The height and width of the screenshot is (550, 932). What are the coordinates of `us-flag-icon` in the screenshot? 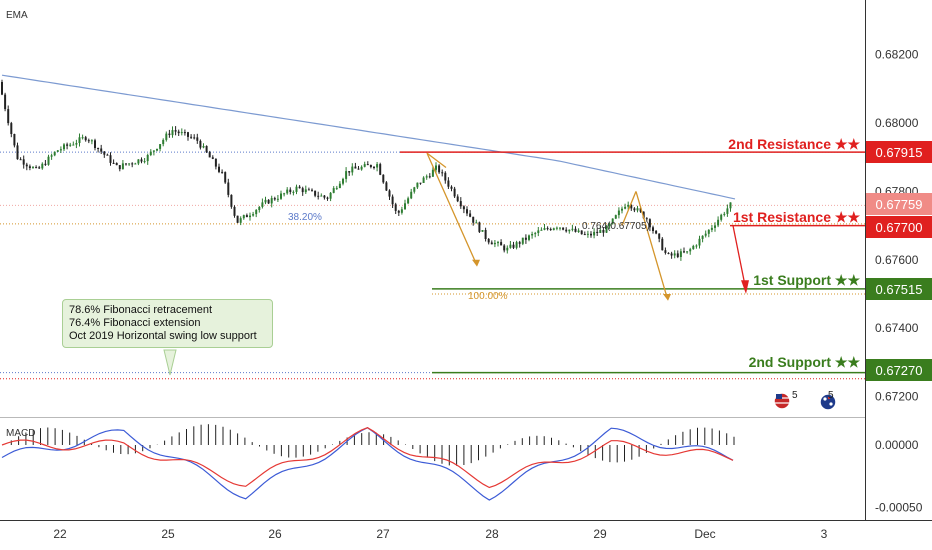 It's located at (782, 401).